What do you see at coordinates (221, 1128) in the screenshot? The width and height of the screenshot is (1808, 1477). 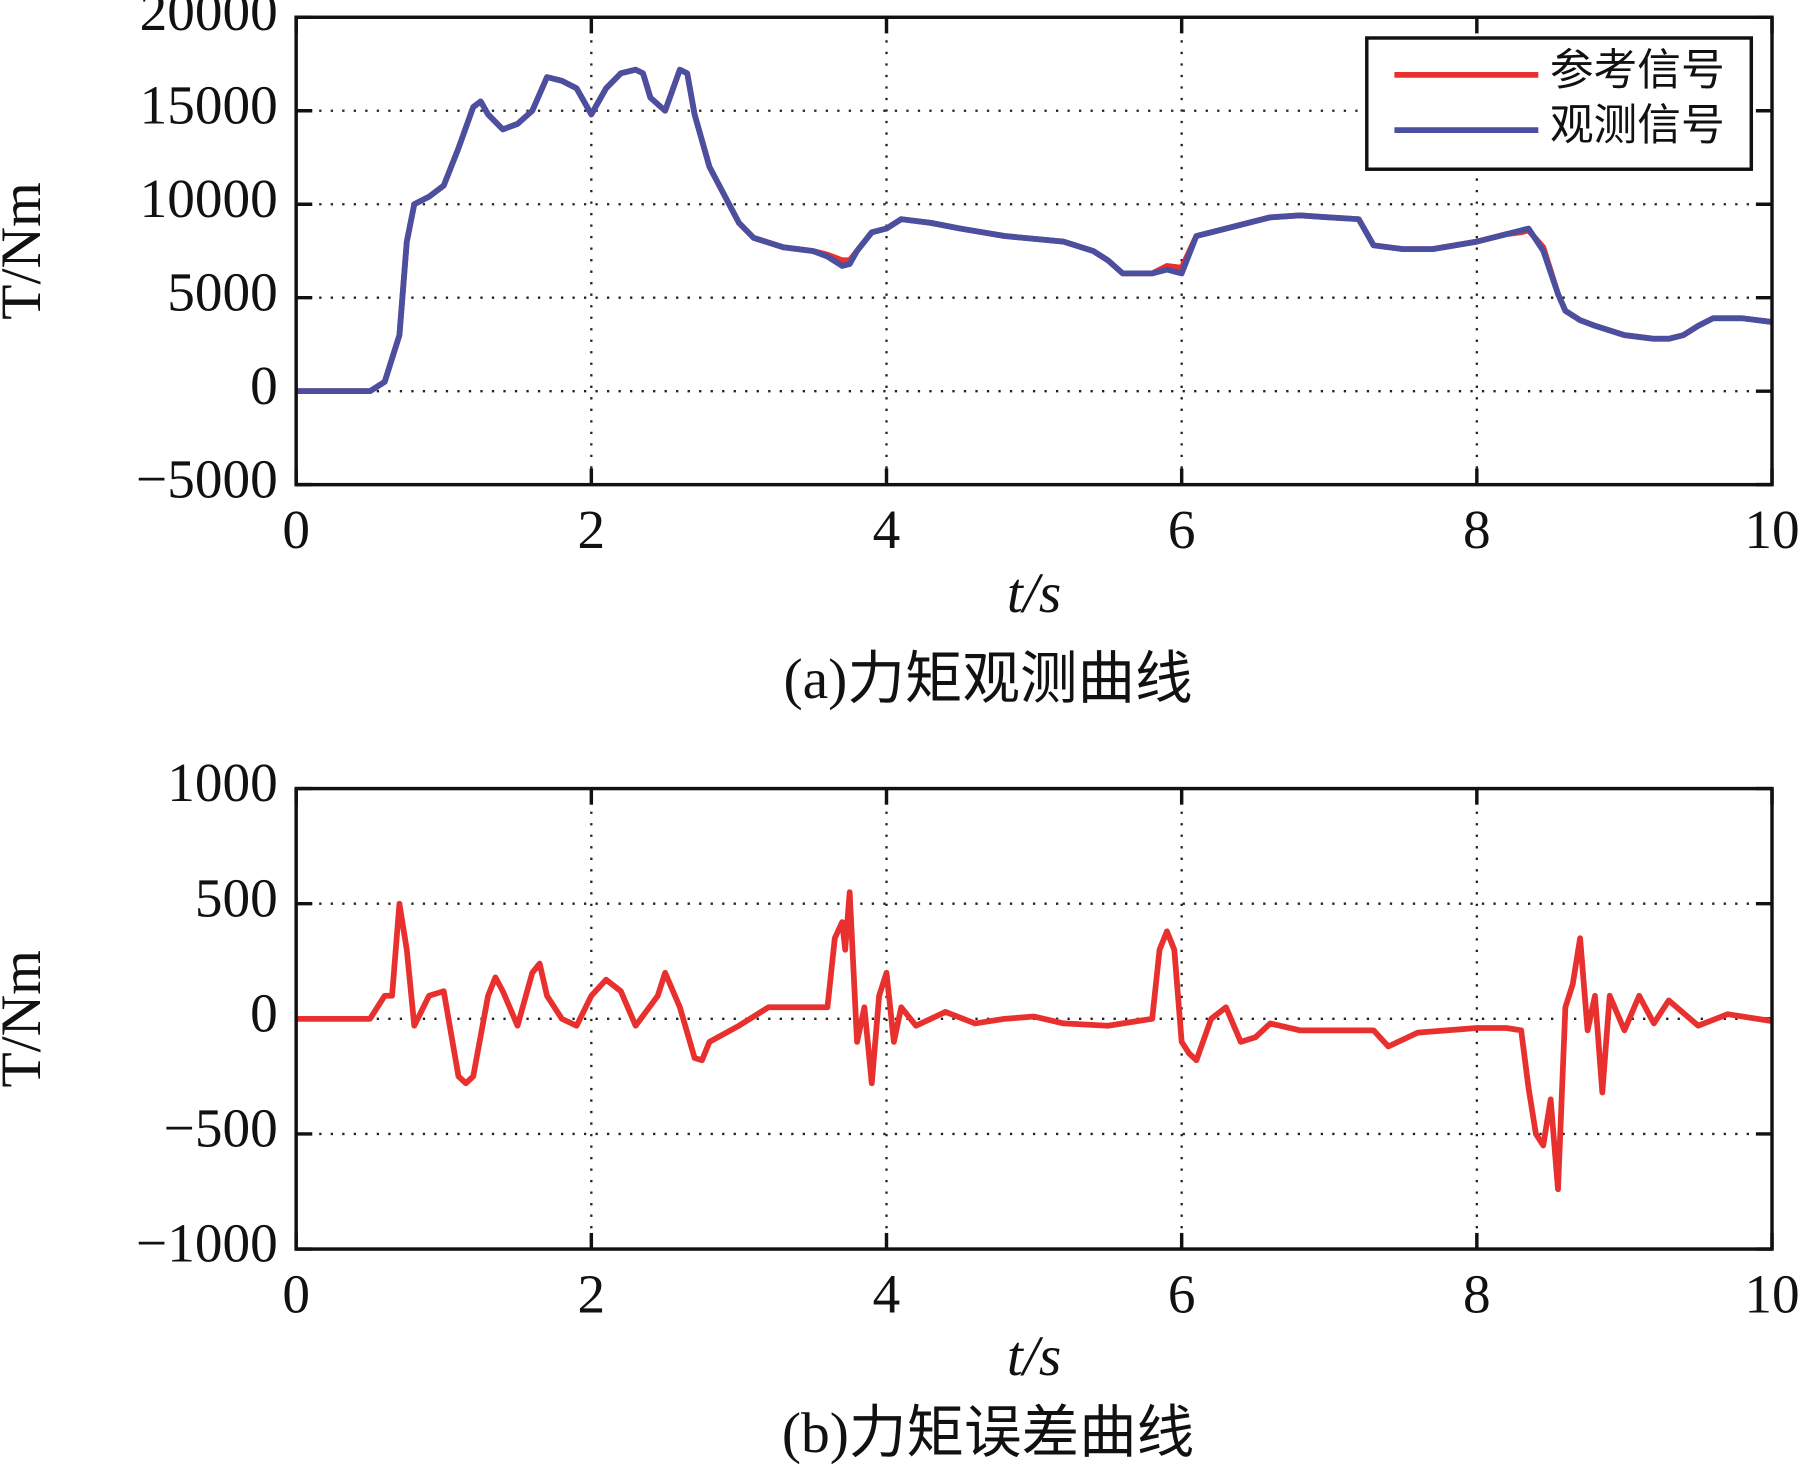 I see `y-tick-label: −500` at bounding box center [221, 1128].